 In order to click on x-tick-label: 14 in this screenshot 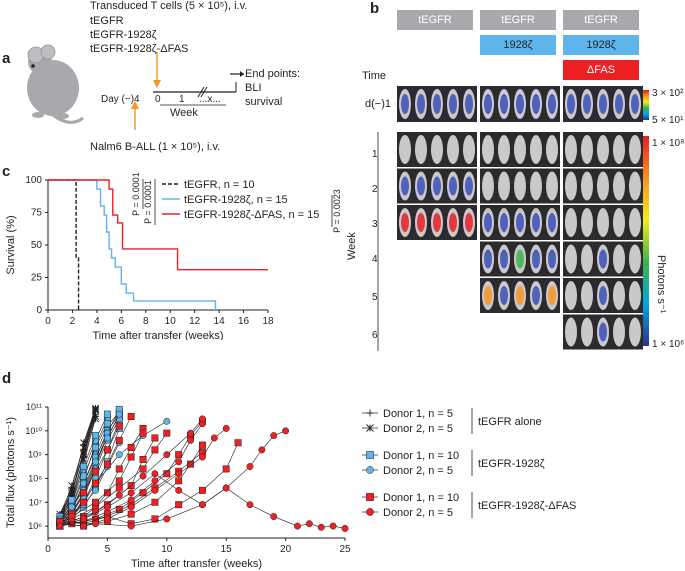, I will do `click(220, 321)`.